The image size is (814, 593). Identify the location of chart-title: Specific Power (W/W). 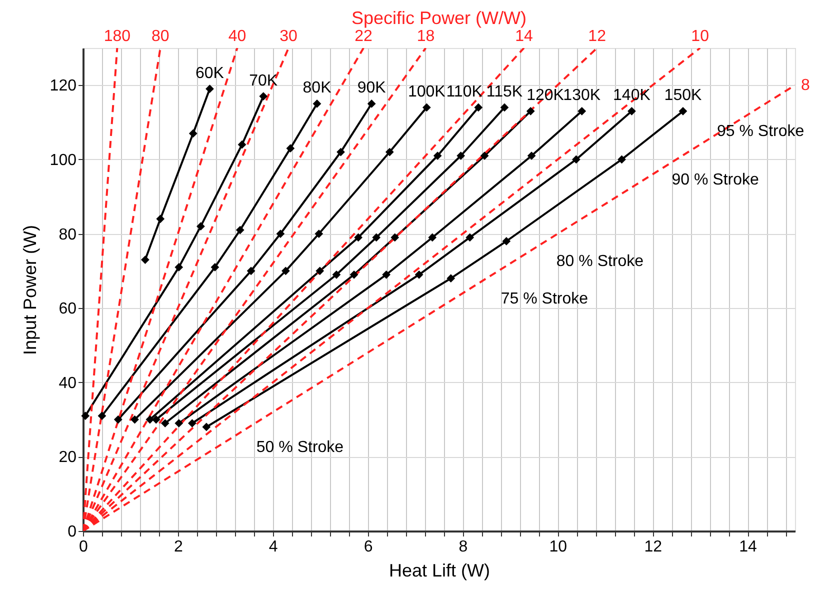
(439, 18).